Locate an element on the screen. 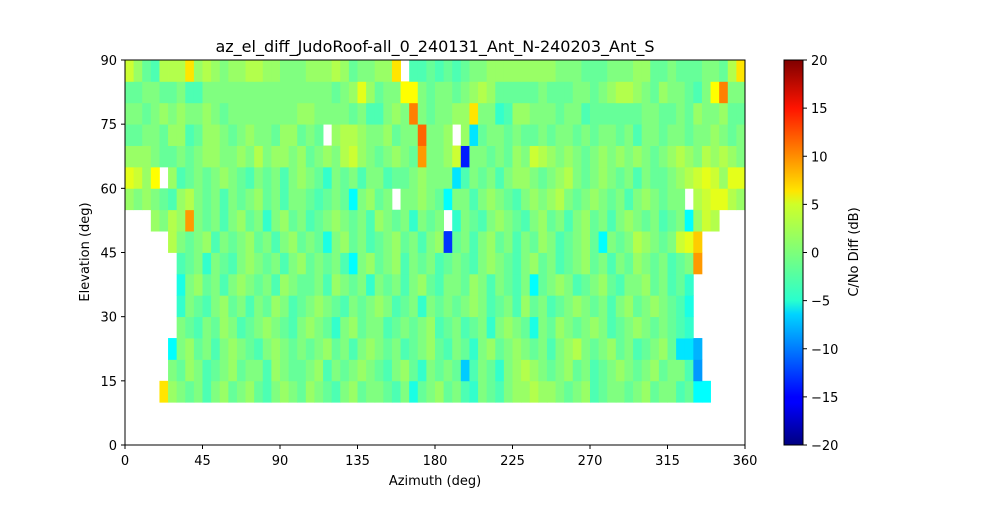 The image size is (1000, 505). colorbar-tick-label: 15 is located at coordinates (819, 109).